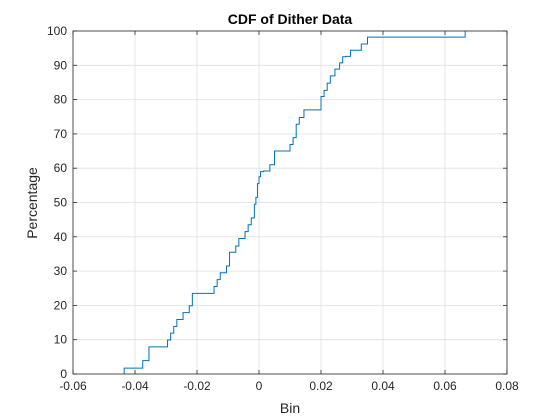 Image resolution: width=560 pixels, height=420 pixels. What do you see at coordinates (197, 386) in the screenshot?
I see `x-tick-label: -0.02` at bounding box center [197, 386].